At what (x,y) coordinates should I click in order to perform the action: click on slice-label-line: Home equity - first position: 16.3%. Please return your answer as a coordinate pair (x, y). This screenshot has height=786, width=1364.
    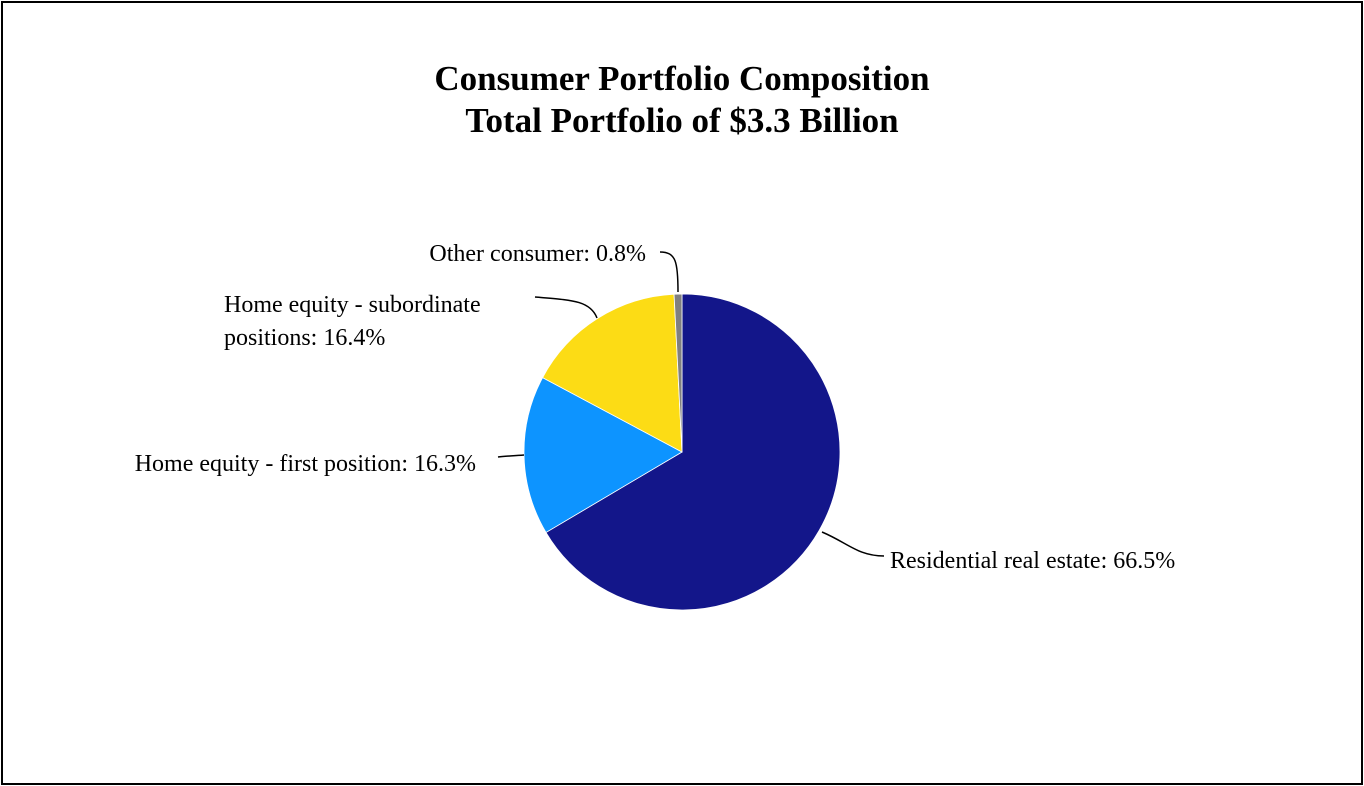
    Looking at the image, I should click on (305, 464).